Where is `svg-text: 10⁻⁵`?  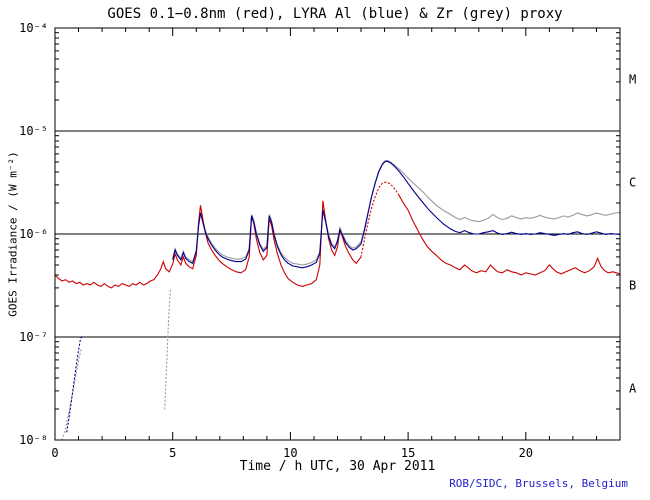 svg-text: 10⁻⁵ is located at coordinates (33, 131).